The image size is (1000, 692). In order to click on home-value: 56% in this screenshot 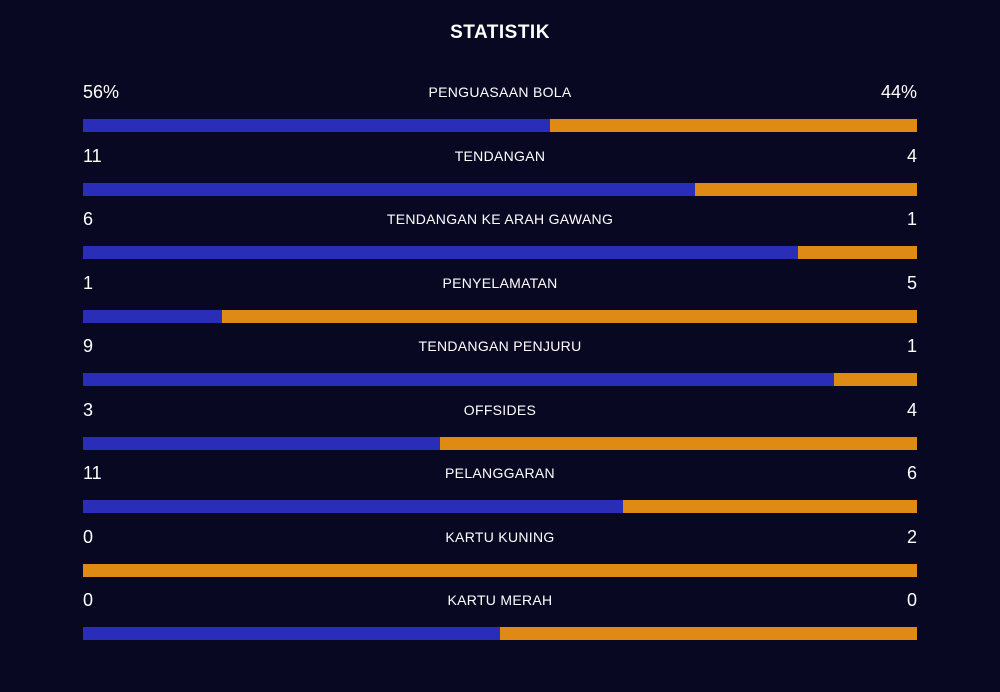, I will do `click(101, 92)`.